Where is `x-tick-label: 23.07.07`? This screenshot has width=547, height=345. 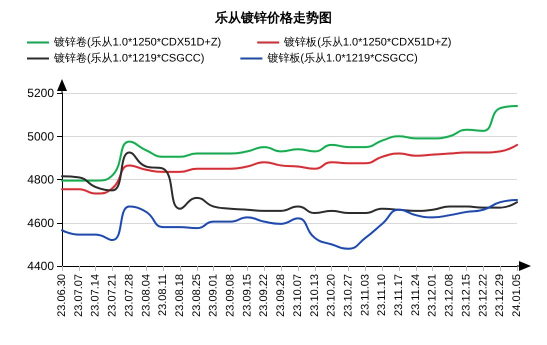
x-tick-label: 23.07.07 is located at coordinates (78, 295).